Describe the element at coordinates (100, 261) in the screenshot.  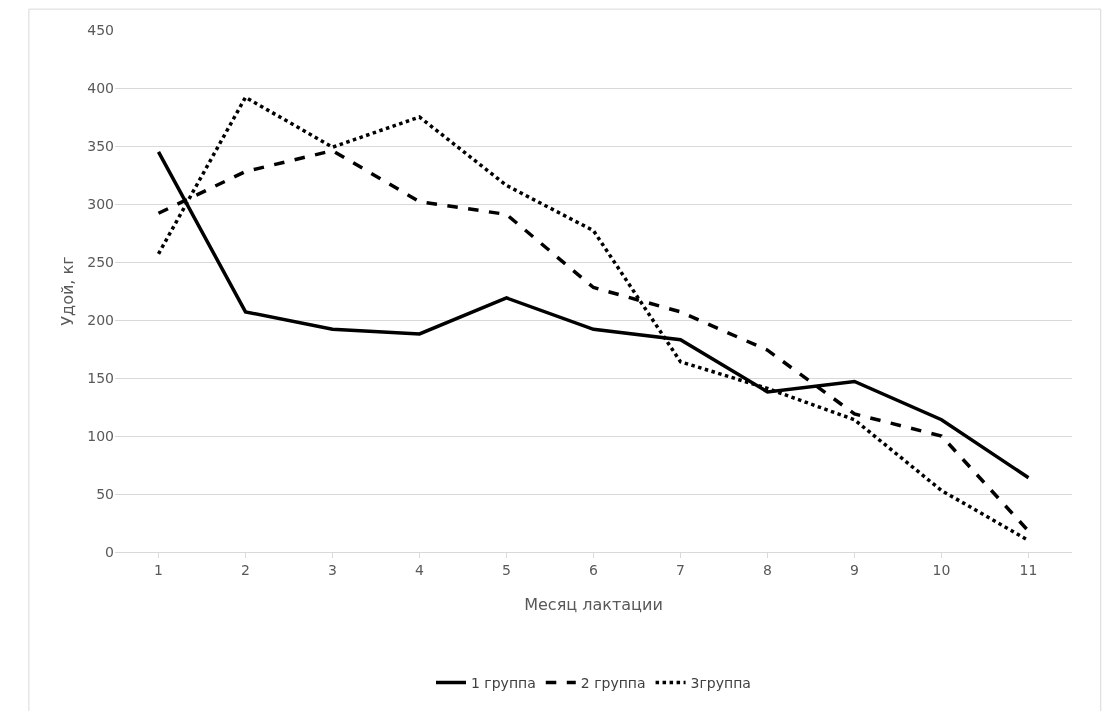
I see `y-tick-label: 250` at that location.